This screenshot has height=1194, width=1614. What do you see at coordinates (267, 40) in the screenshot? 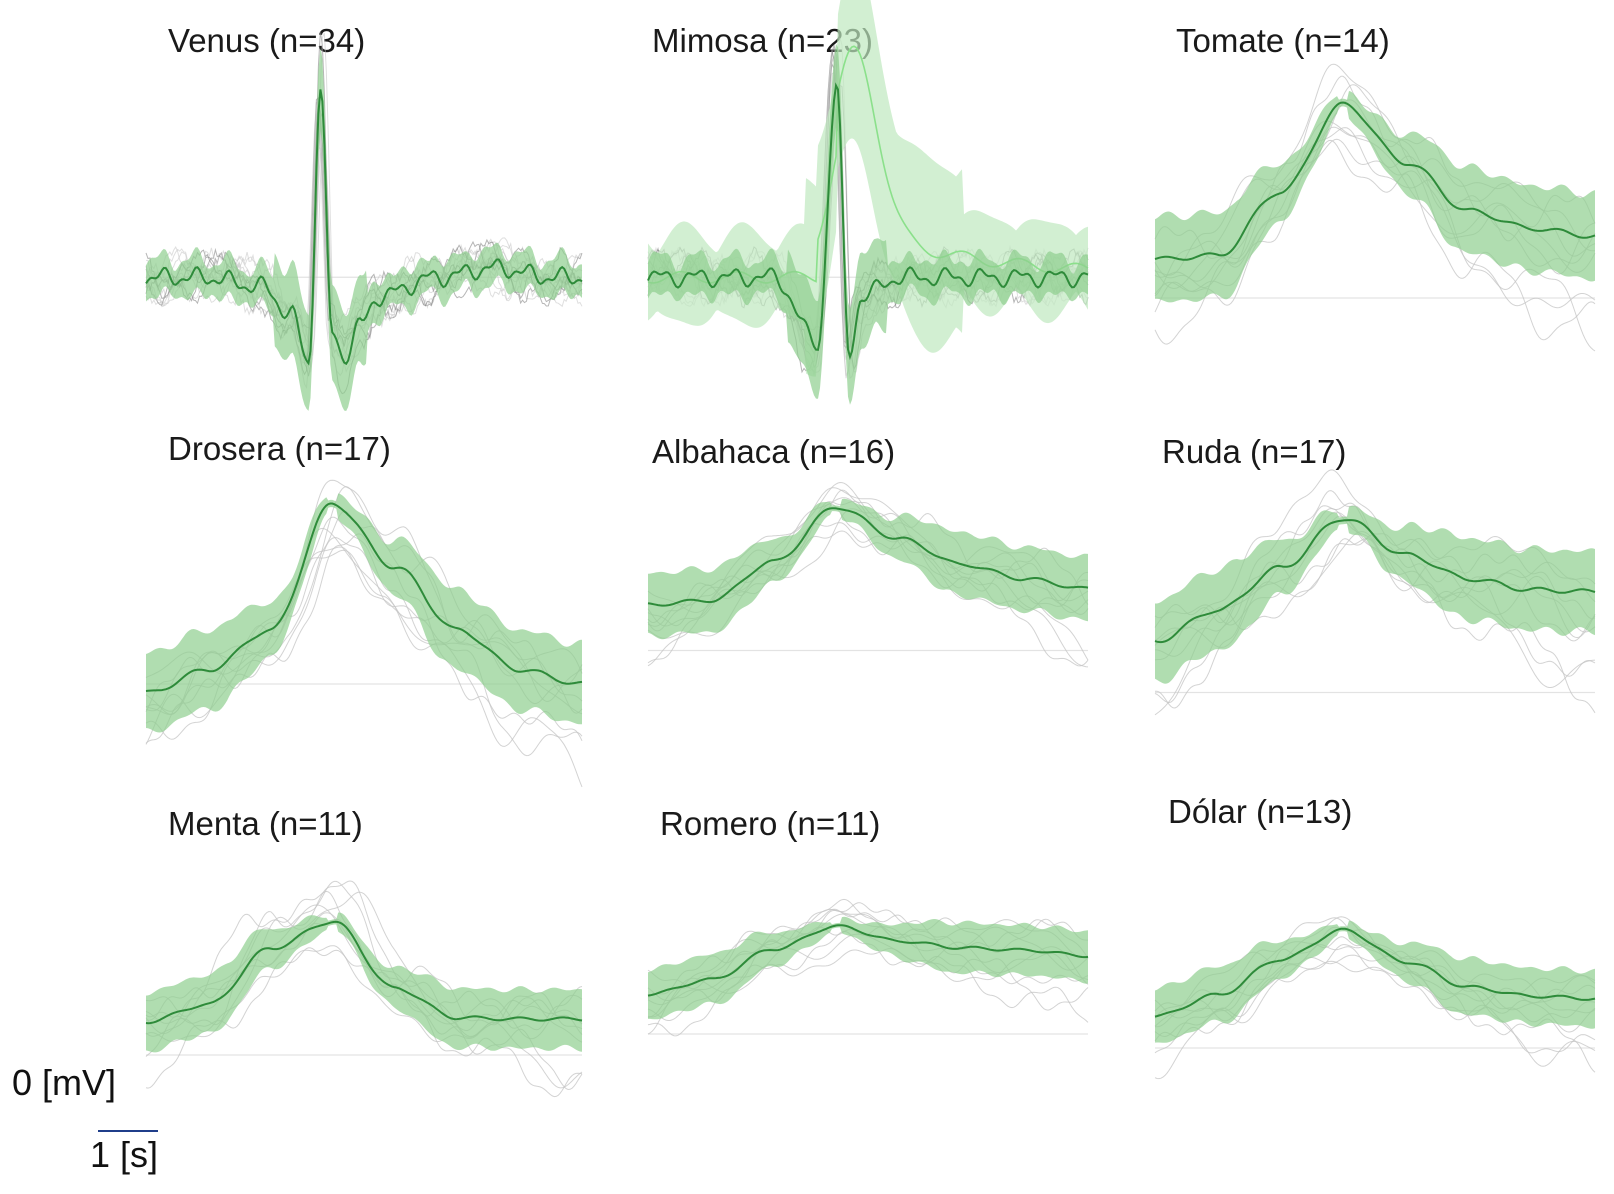
I see `panel-title: Venus (n=34)` at bounding box center [267, 40].